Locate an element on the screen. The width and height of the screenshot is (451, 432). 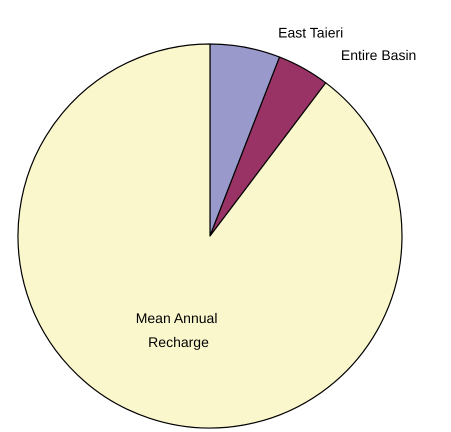
slice-label: Entire Basin is located at coordinates (378, 55).